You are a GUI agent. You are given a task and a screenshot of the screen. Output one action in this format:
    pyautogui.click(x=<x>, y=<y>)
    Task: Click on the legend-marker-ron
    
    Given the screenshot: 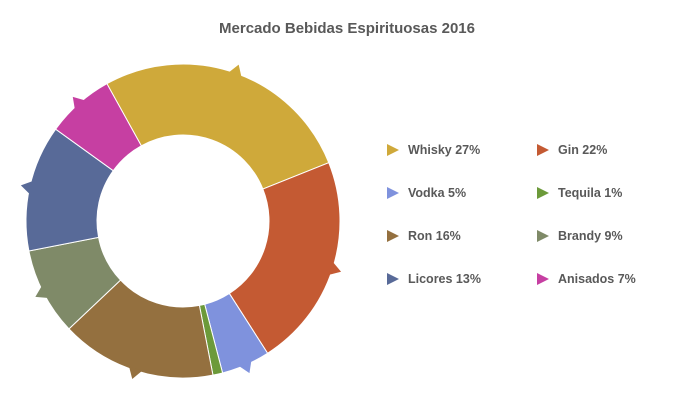 What is the action you would take?
    pyautogui.click(x=393, y=236)
    